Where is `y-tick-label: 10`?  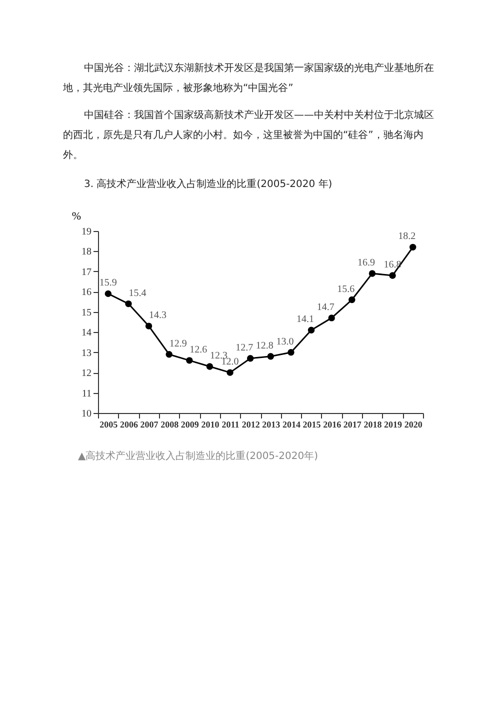 y-tick-label: 10 is located at coordinates (87, 414).